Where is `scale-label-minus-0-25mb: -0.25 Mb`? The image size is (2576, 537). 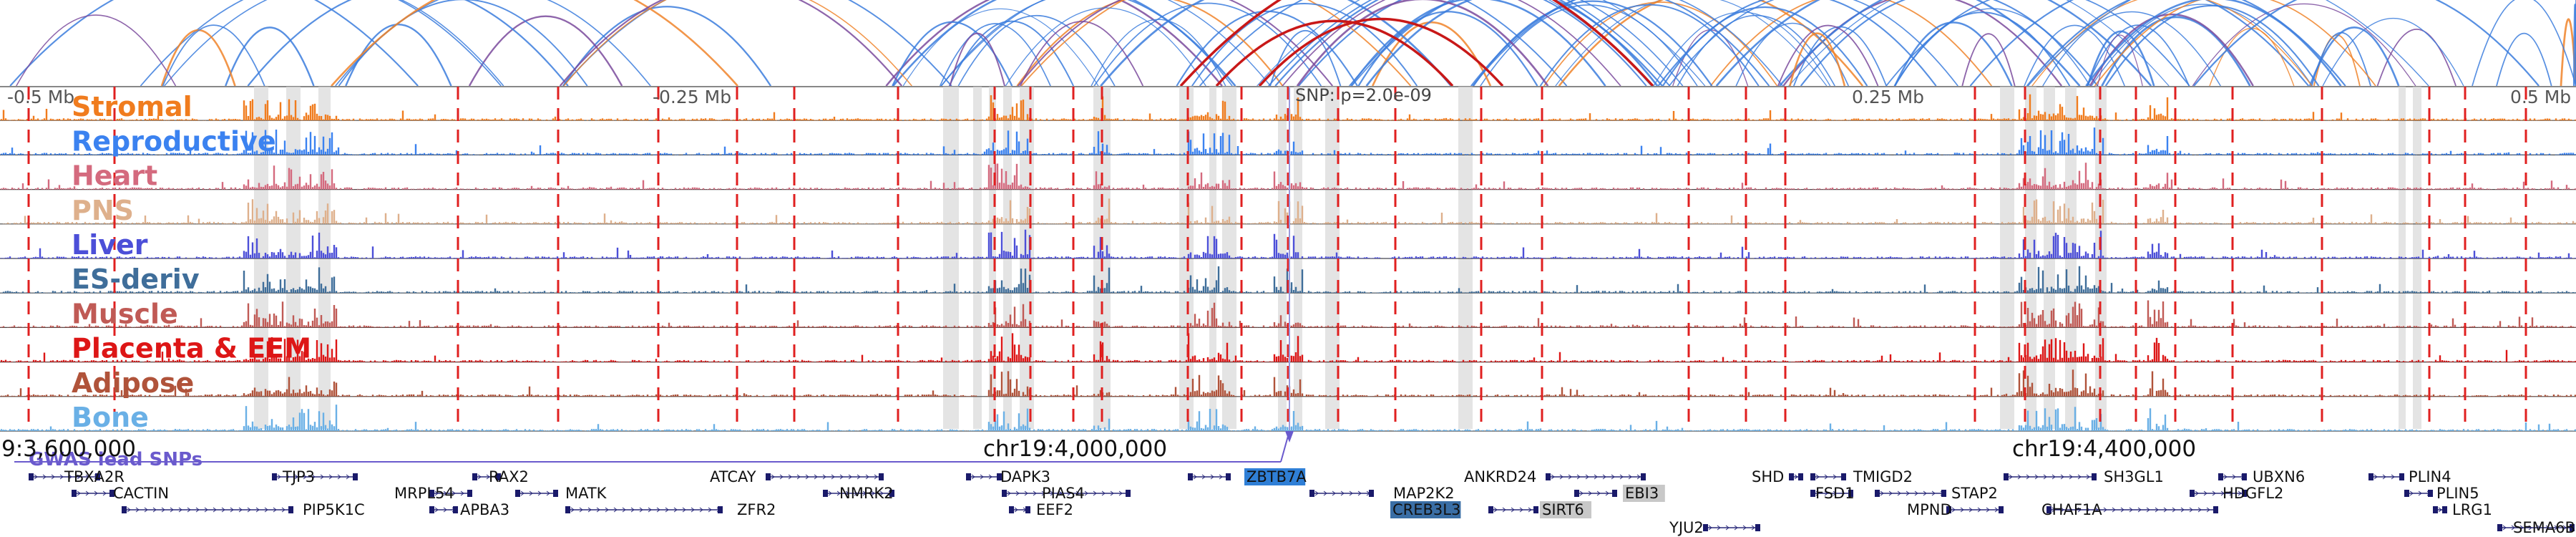 scale-label-minus-0-25mb: -0.25 Mb is located at coordinates (692, 97).